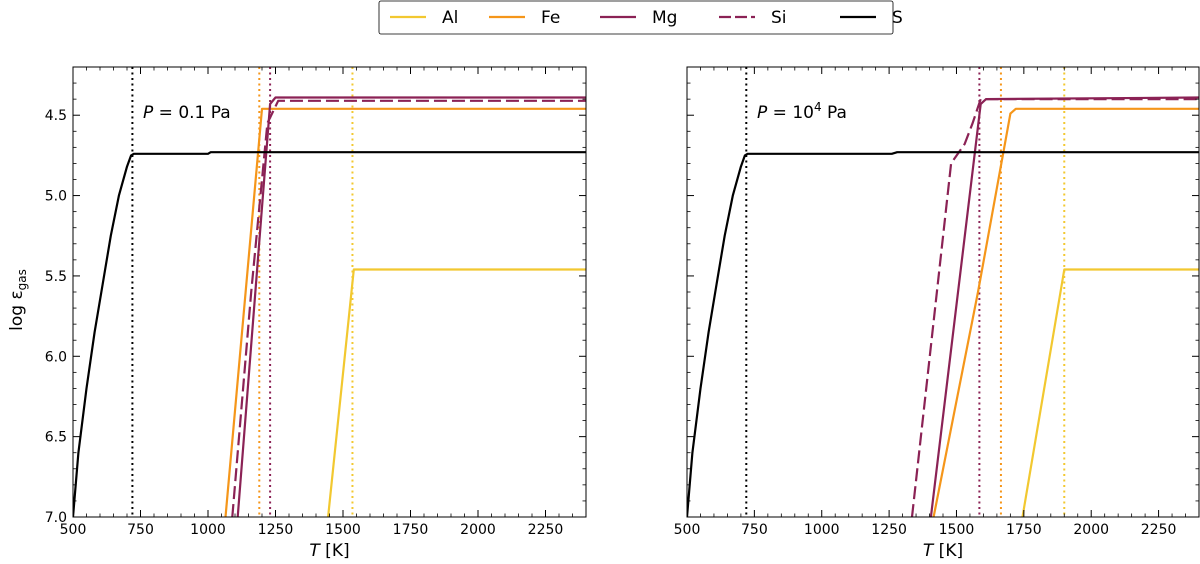 Image resolution: width=1200 pixels, height=564 pixels. I want to click on legend-item-si: Si, so click(753, 18).